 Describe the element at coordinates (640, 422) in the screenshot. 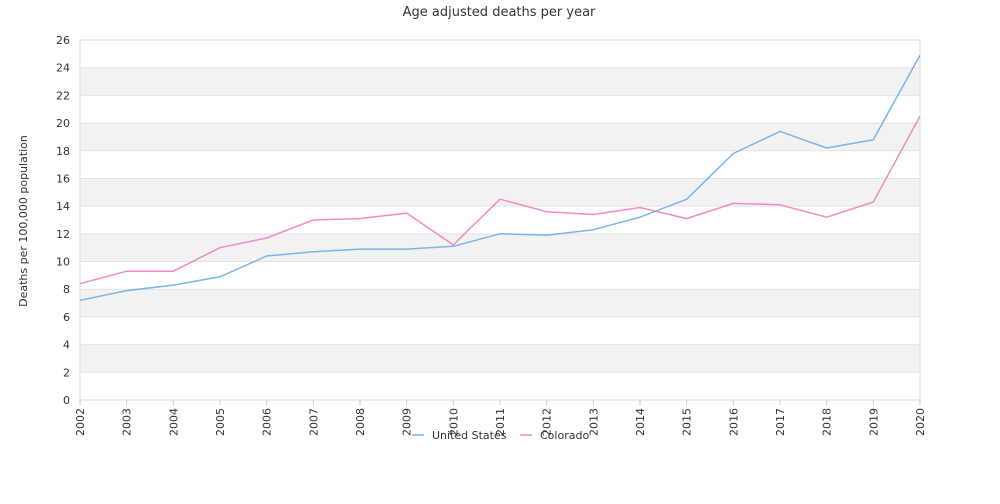

I see `x-tick-label: 2014` at that location.